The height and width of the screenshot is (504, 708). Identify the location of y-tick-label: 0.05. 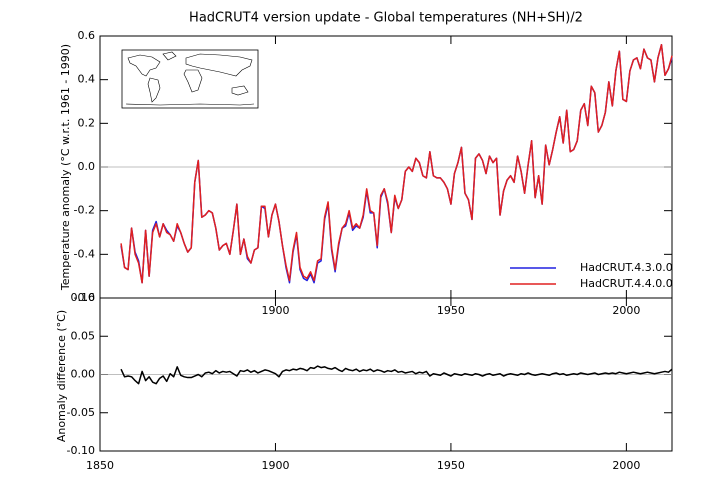
(83, 335).